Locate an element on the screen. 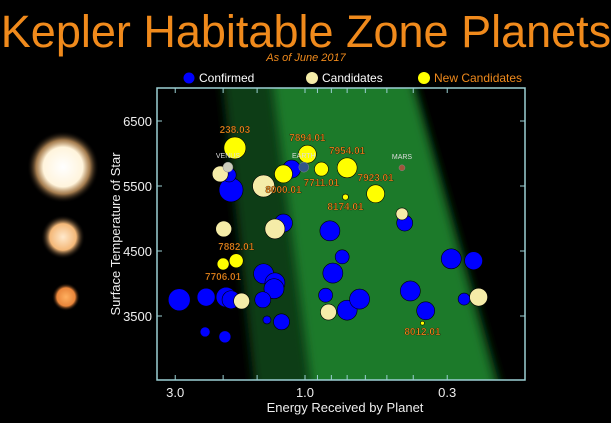 This screenshot has width=611, height=423. legend-label-candidates: Candidates is located at coordinates (352, 78).